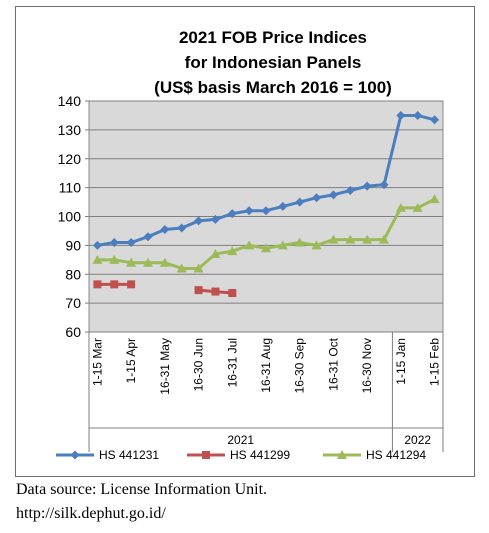 This screenshot has width=489, height=533. What do you see at coordinates (73, 245) in the screenshot?
I see `y-tick-label: 90` at bounding box center [73, 245].